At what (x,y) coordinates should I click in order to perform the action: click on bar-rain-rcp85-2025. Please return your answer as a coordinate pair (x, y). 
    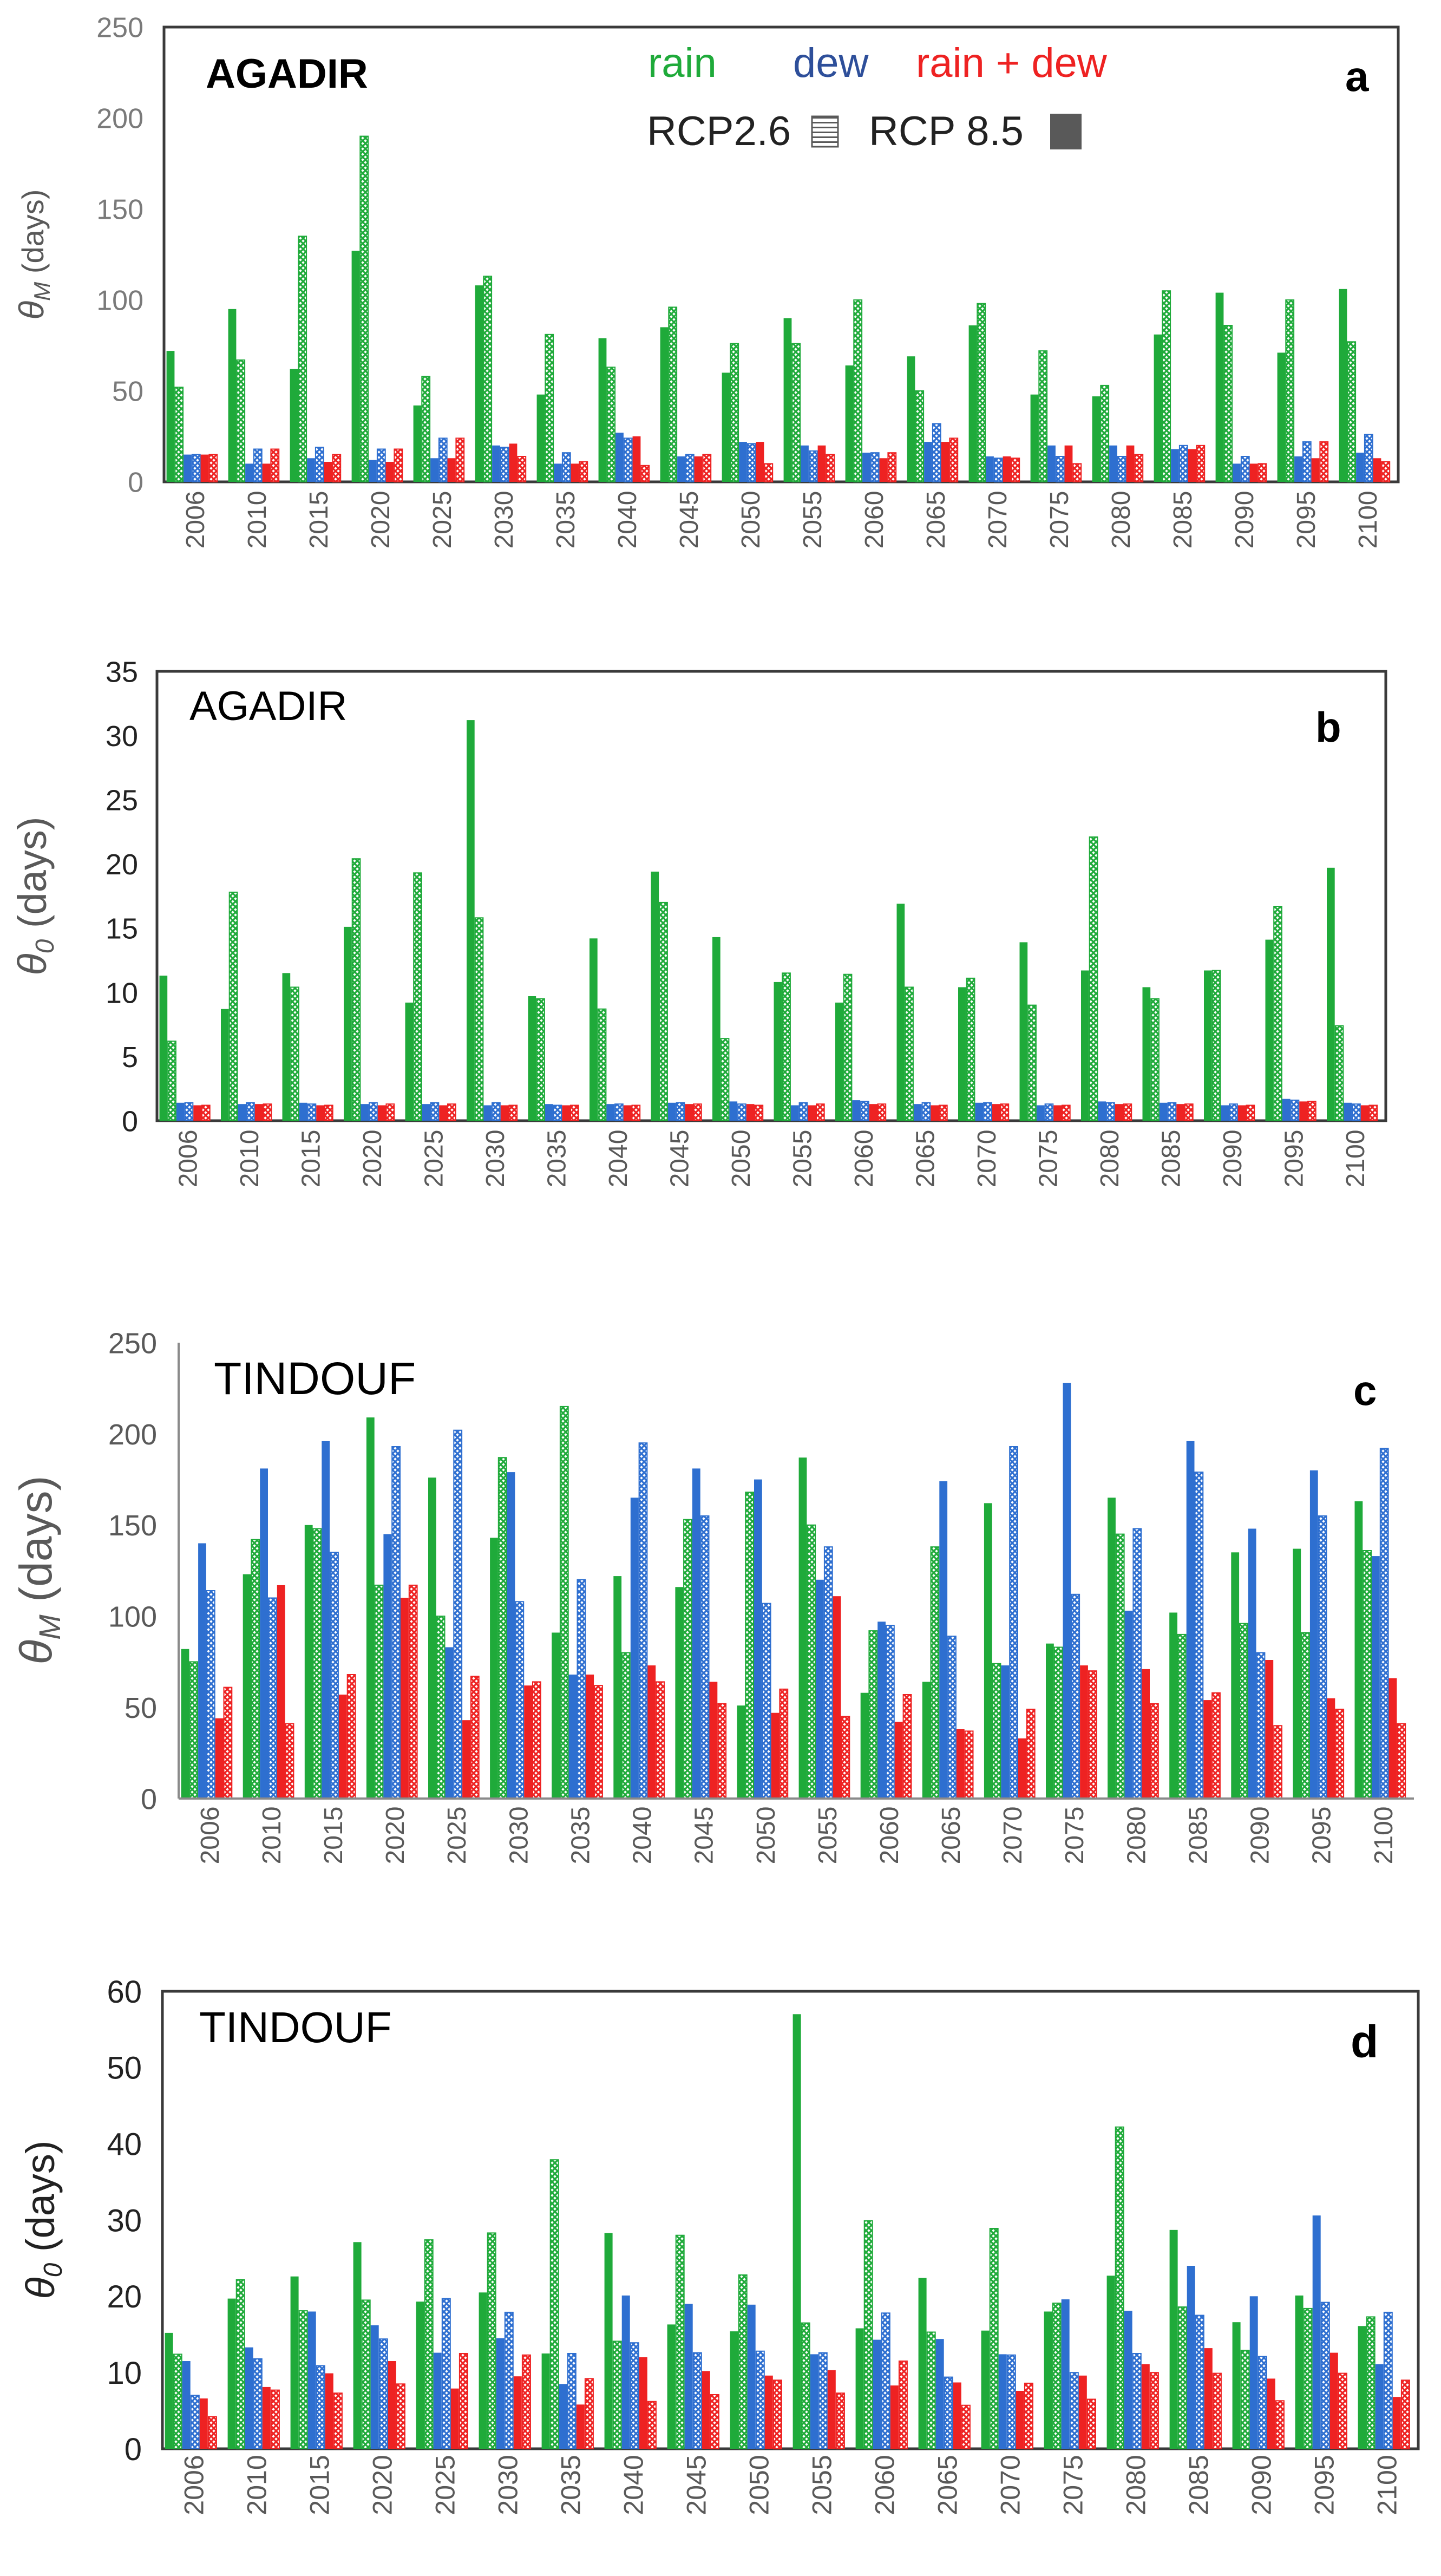
    Looking at the image, I should click on (420, 2375).